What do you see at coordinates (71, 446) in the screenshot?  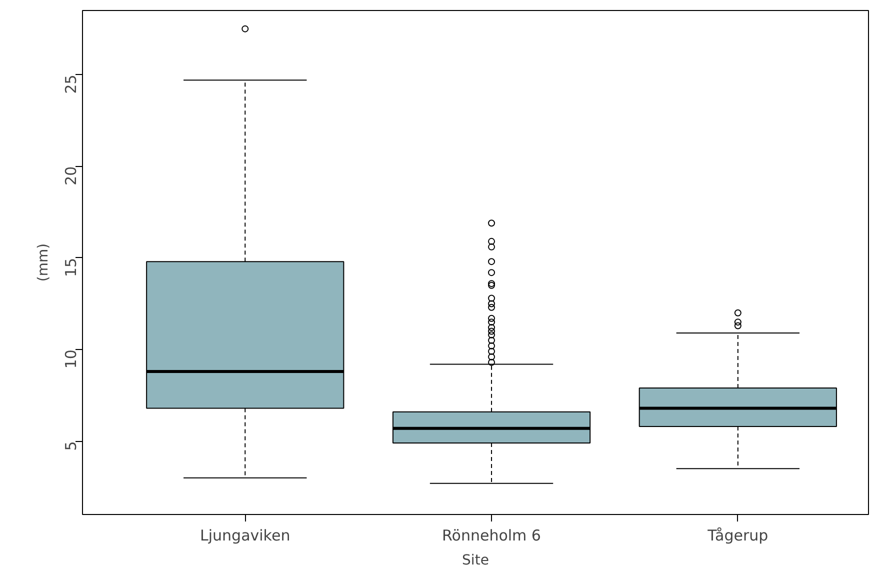 I see `y-tick-label: 5` at bounding box center [71, 446].